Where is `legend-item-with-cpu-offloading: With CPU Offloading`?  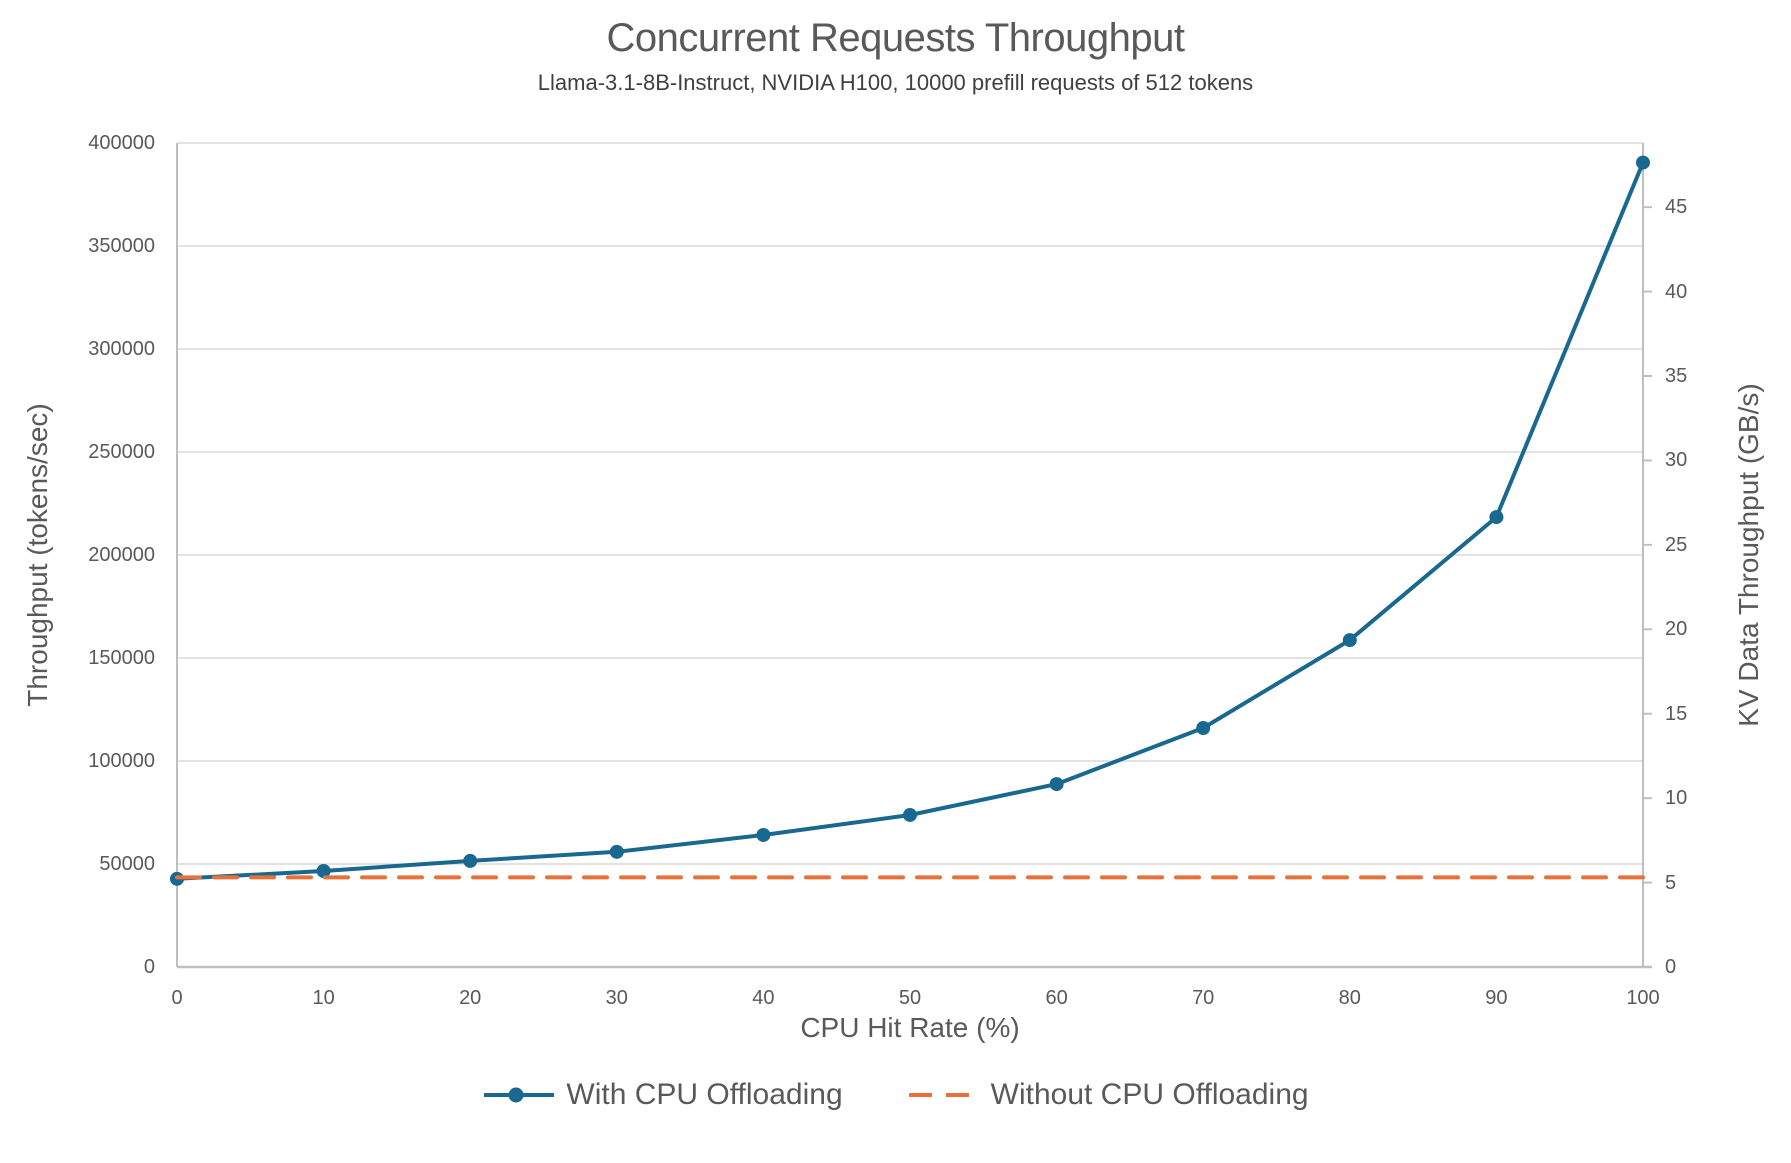
legend-item-with-cpu-offloading: With CPU Offloading is located at coordinates (662, 1095).